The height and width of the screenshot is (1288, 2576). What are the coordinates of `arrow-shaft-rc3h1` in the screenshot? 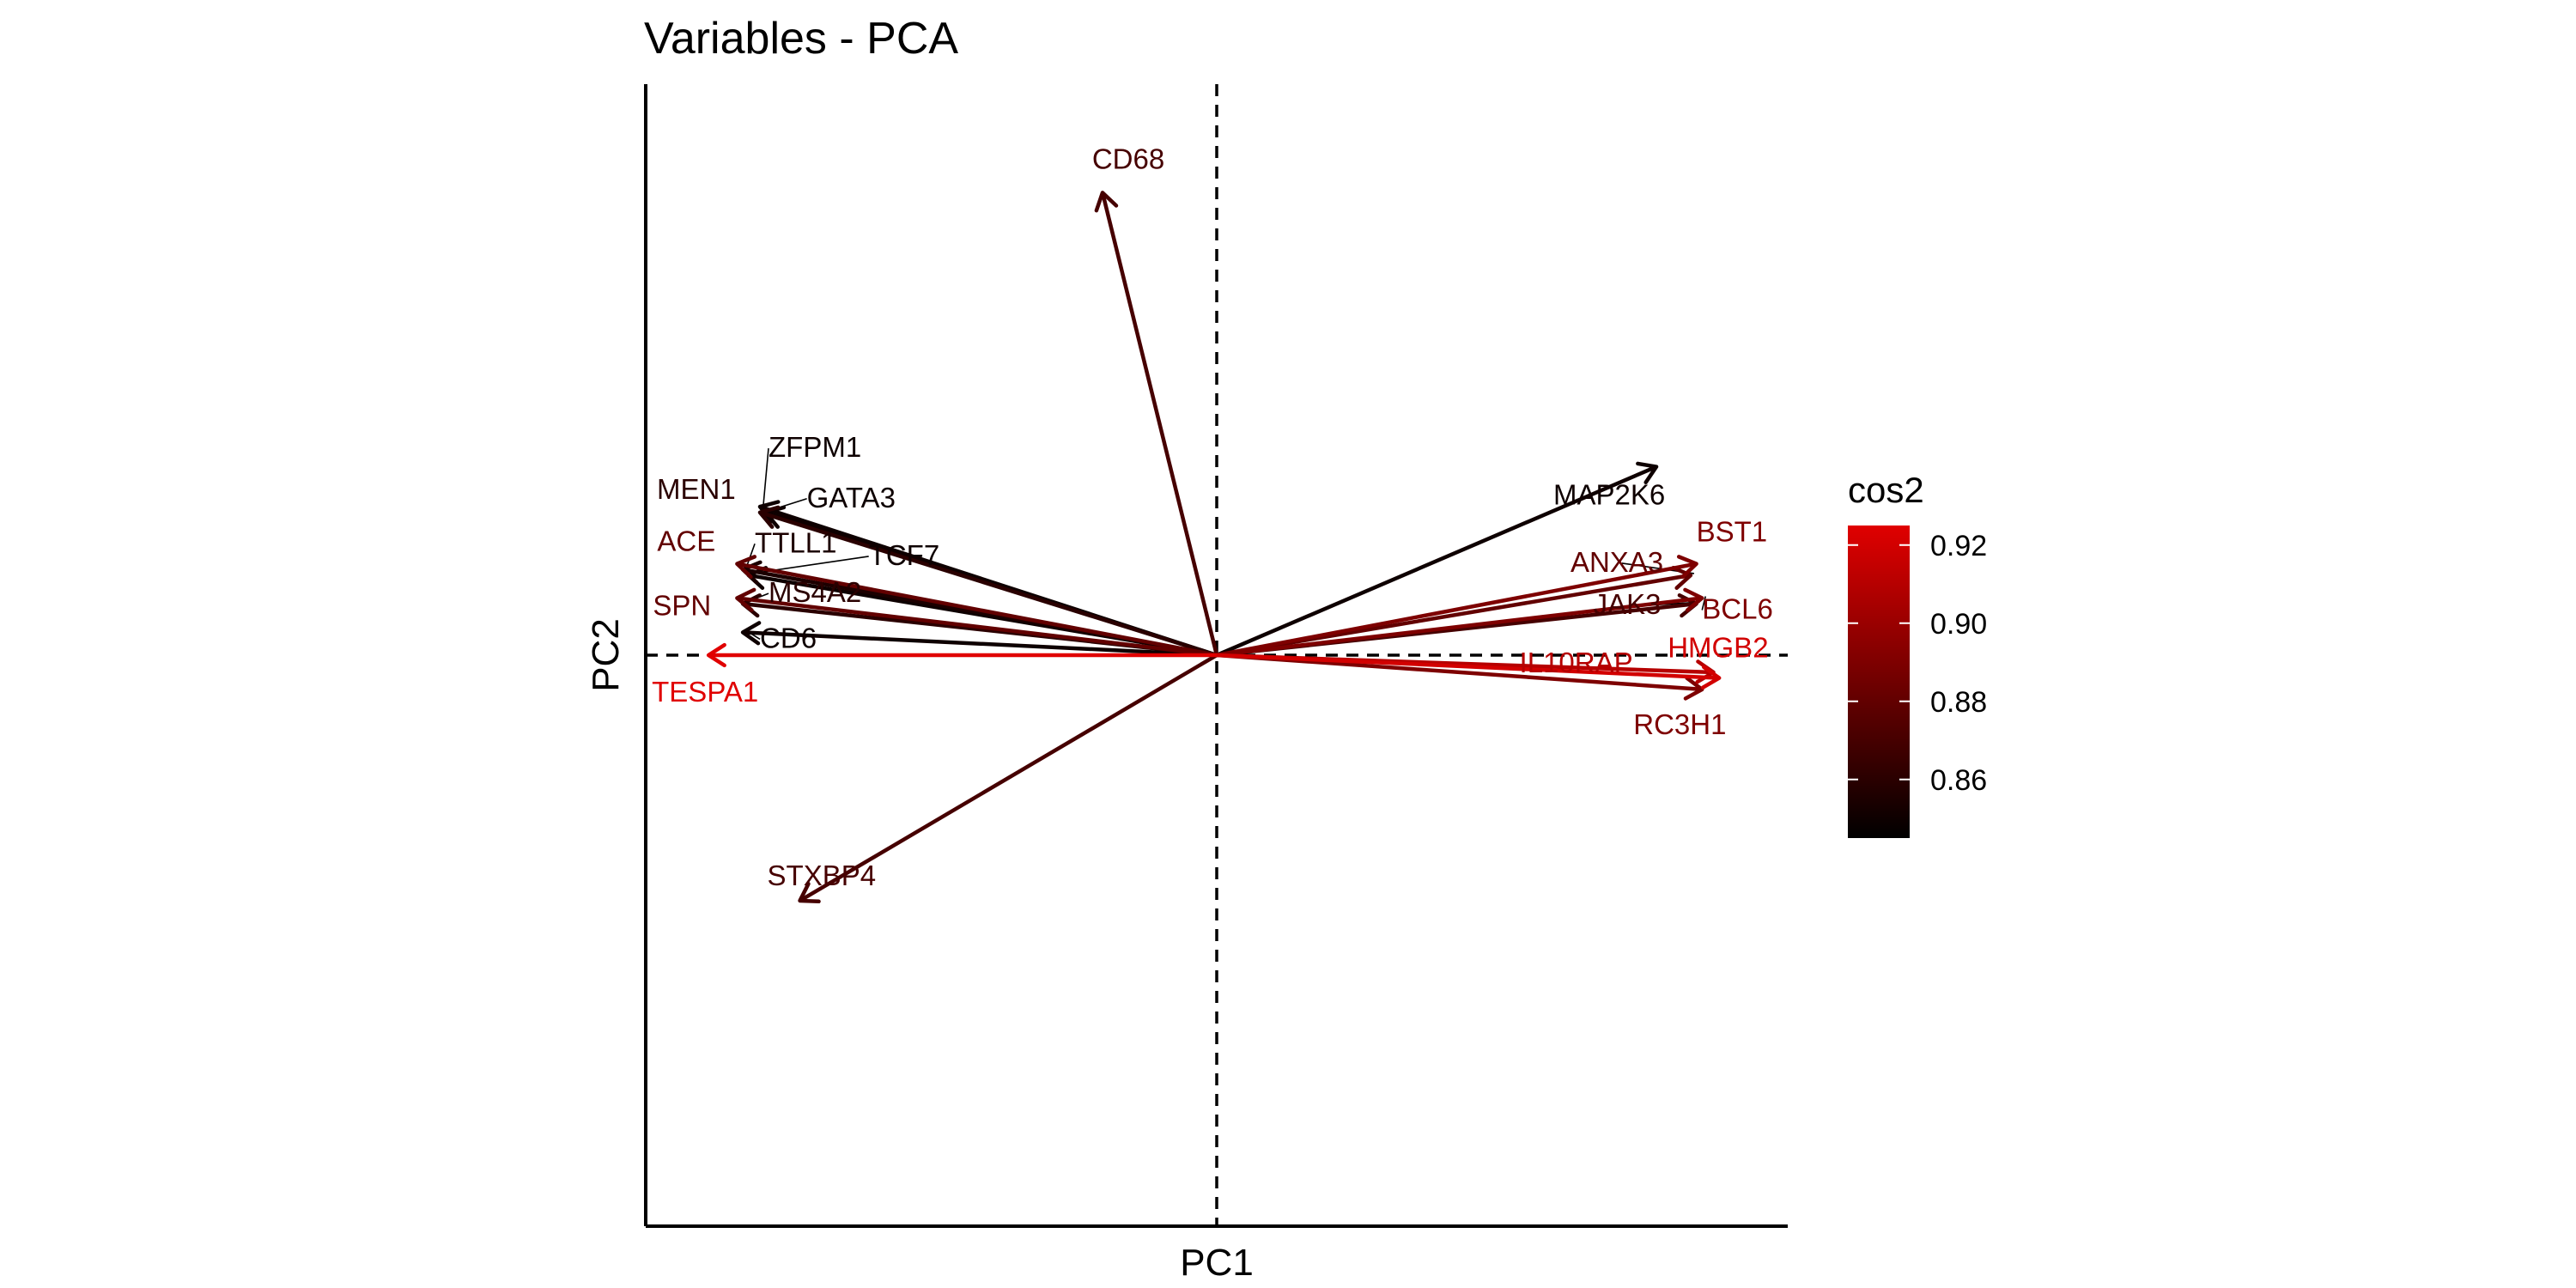 It's located at (1459, 673).